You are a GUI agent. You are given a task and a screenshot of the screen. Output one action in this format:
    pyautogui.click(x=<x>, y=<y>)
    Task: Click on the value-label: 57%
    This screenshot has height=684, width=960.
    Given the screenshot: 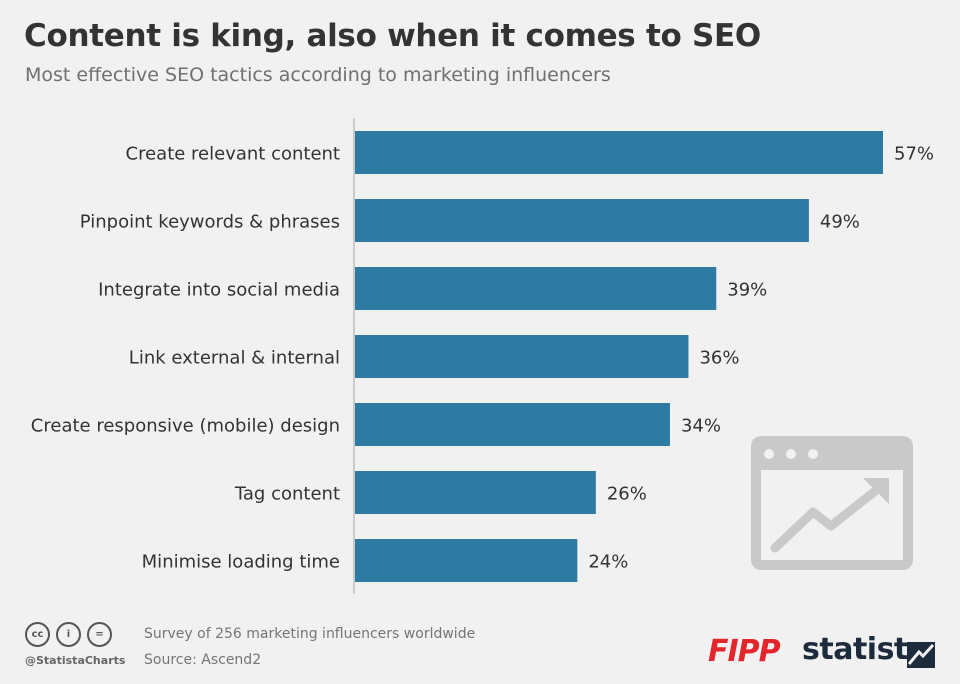 What is the action you would take?
    pyautogui.click(x=914, y=154)
    